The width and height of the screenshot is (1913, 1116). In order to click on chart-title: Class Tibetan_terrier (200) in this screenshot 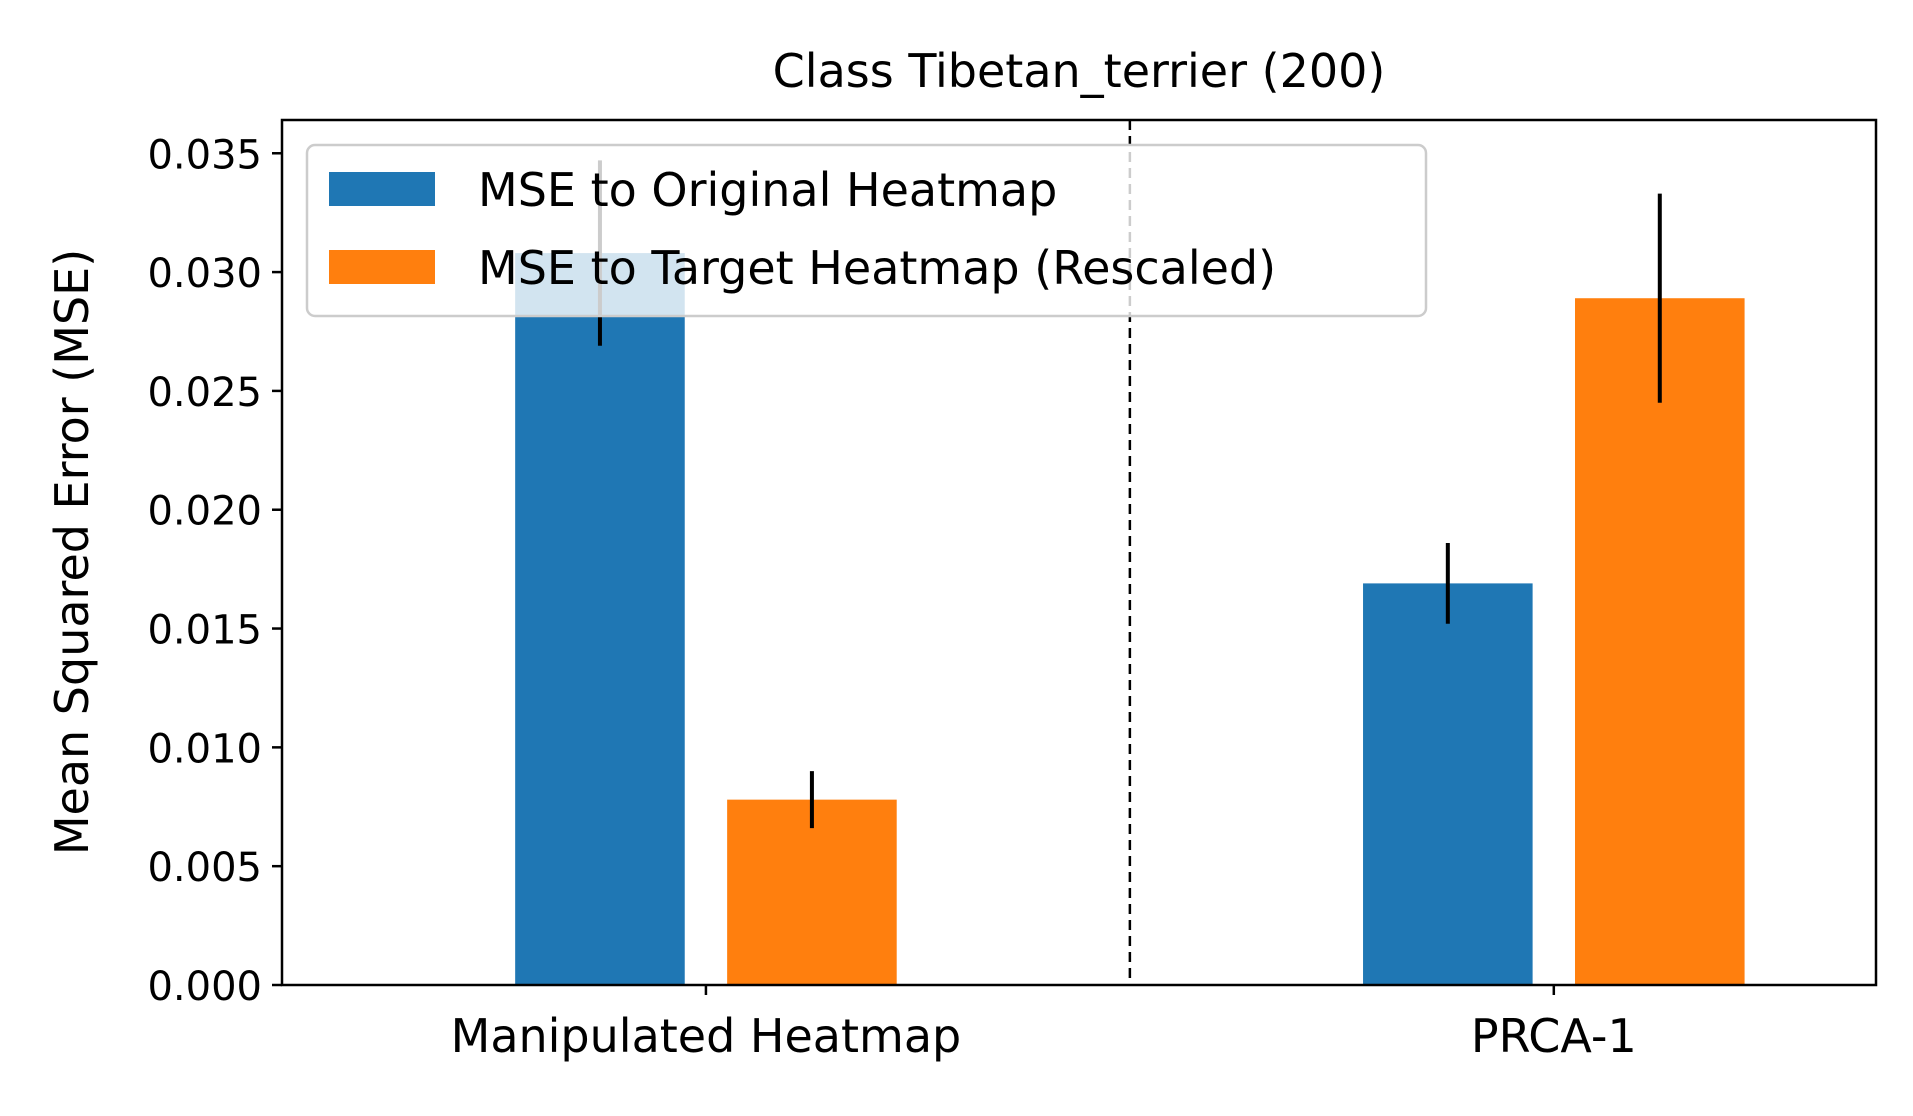, I will do `click(1079, 71)`.